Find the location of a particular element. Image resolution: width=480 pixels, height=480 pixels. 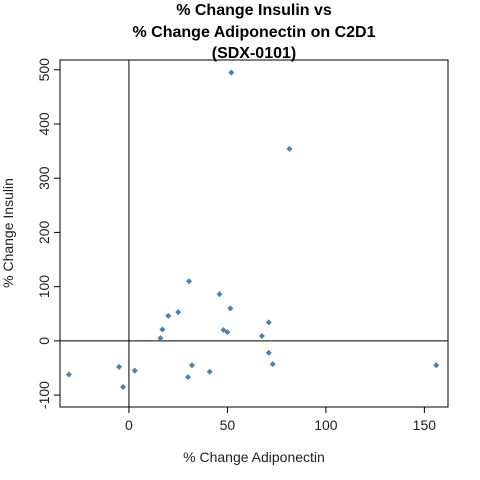

x-axis-label: % Change Adiponectin is located at coordinates (254, 457).